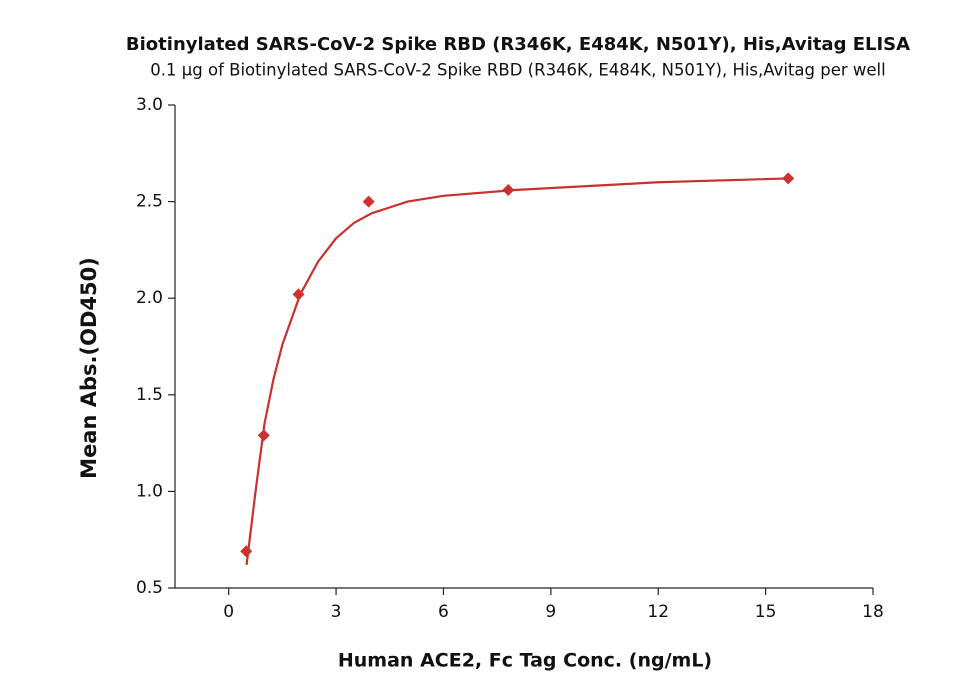 The width and height of the screenshot is (959, 685). I want to click on y-tick-label: 1.0, so click(149, 491).